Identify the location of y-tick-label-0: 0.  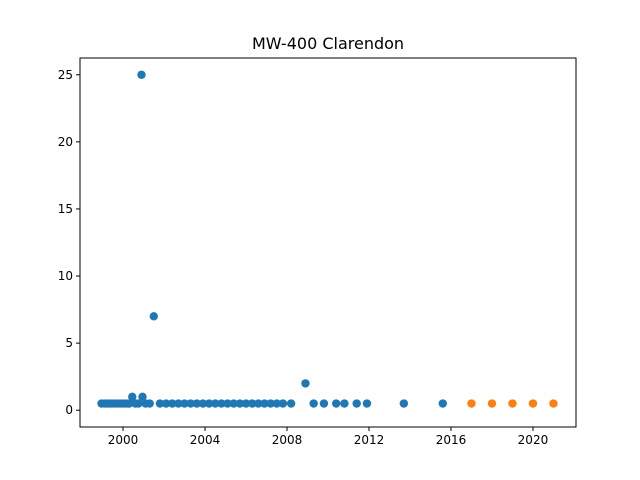
(69, 410).